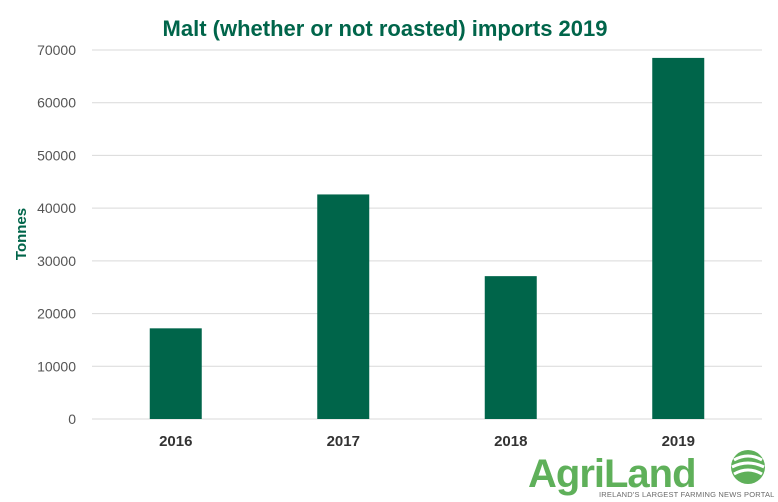 Image resolution: width=778 pixels, height=502 pixels. What do you see at coordinates (56, 155) in the screenshot?
I see `y-tick-label: 50000` at bounding box center [56, 155].